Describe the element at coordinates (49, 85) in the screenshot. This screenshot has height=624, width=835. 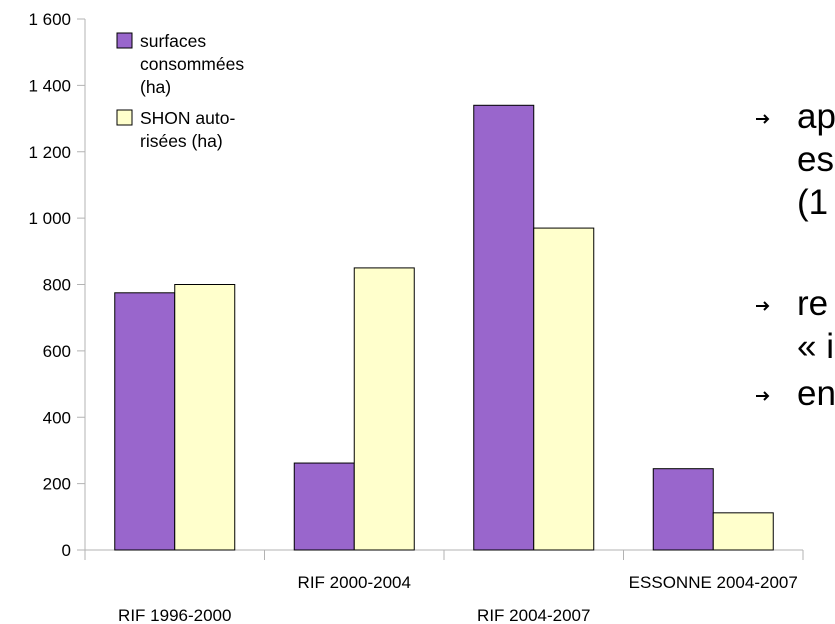
I see `y-tick-label: 1 400` at that location.